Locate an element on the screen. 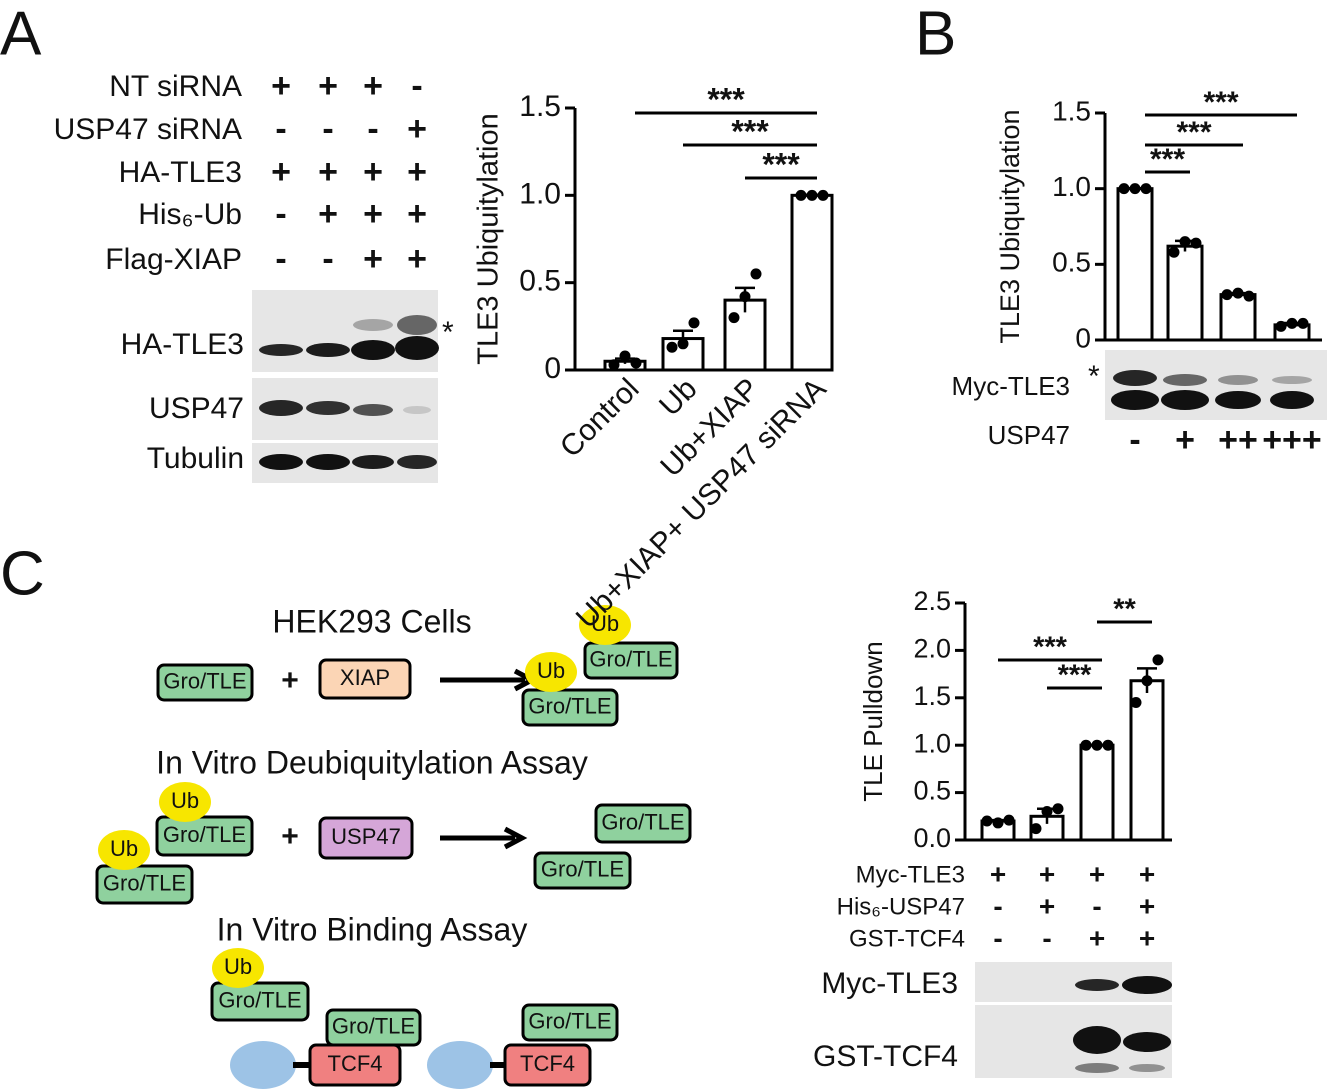 The width and height of the screenshot is (1331, 1090). blot-label: Myc-TLE3 is located at coordinates (1011, 386).